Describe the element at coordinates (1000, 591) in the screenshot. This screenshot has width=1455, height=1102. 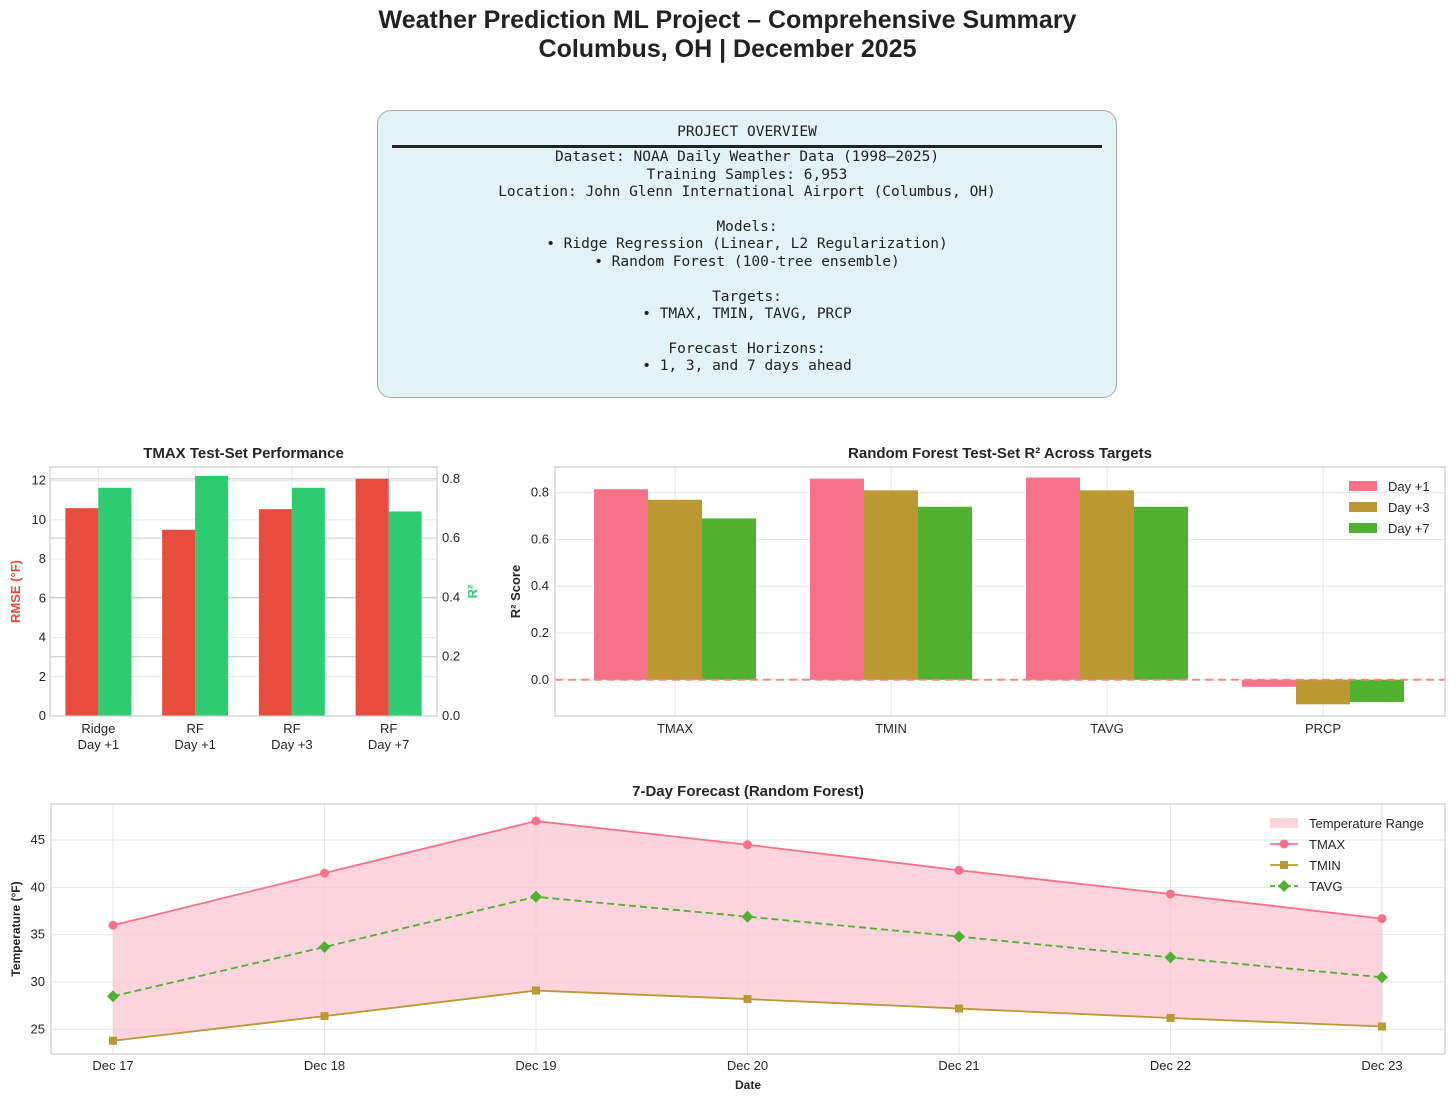
I see `rf-plot-frame` at that location.